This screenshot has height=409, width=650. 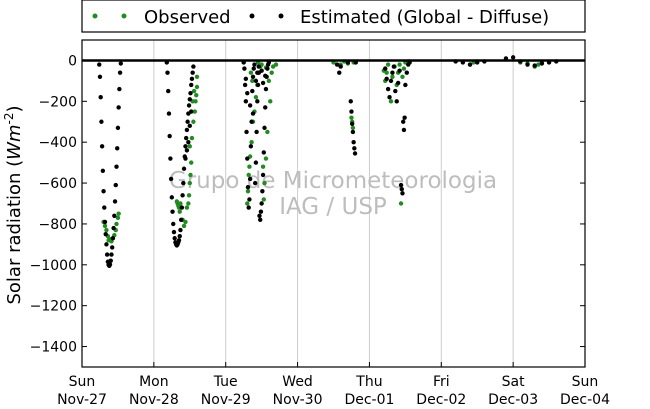 What do you see at coordinates (14, 108) in the screenshot?
I see `y-axis-label-close: )` at bounding box center [14, 108].